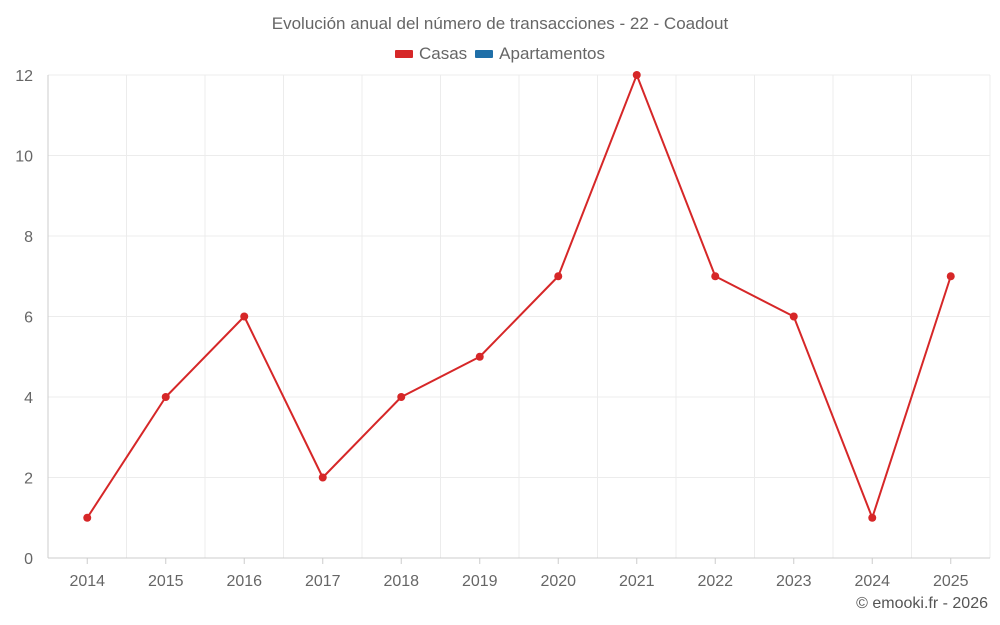 This screenshot has width=1000, height=625. I want to click on y-tick-label: 0, so click(28, 559).